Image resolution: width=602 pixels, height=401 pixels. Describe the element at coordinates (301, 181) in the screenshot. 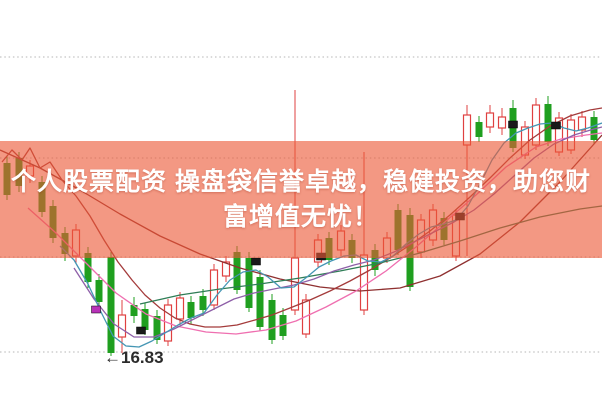

I see `promo-banner-line1: 个人股票配资 操盘袋信誉卓越，稳健投资，助您财` at that location.